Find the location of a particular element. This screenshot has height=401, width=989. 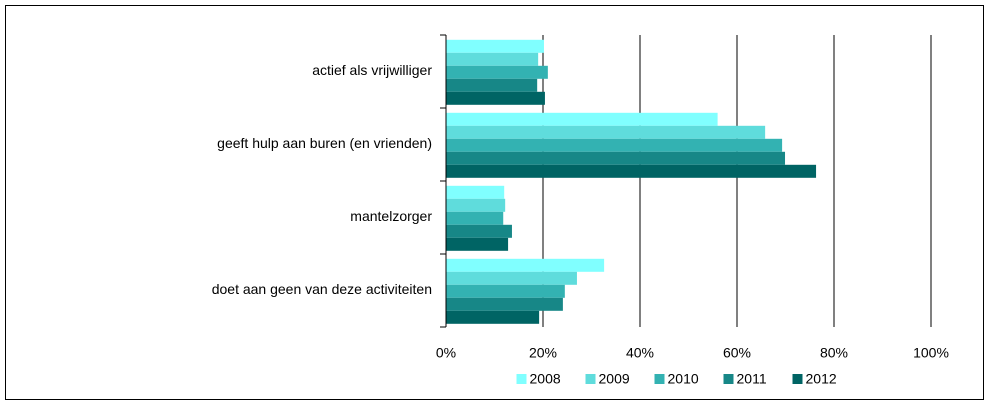

legend-label: 2009 is located at coordinates (614, 379).